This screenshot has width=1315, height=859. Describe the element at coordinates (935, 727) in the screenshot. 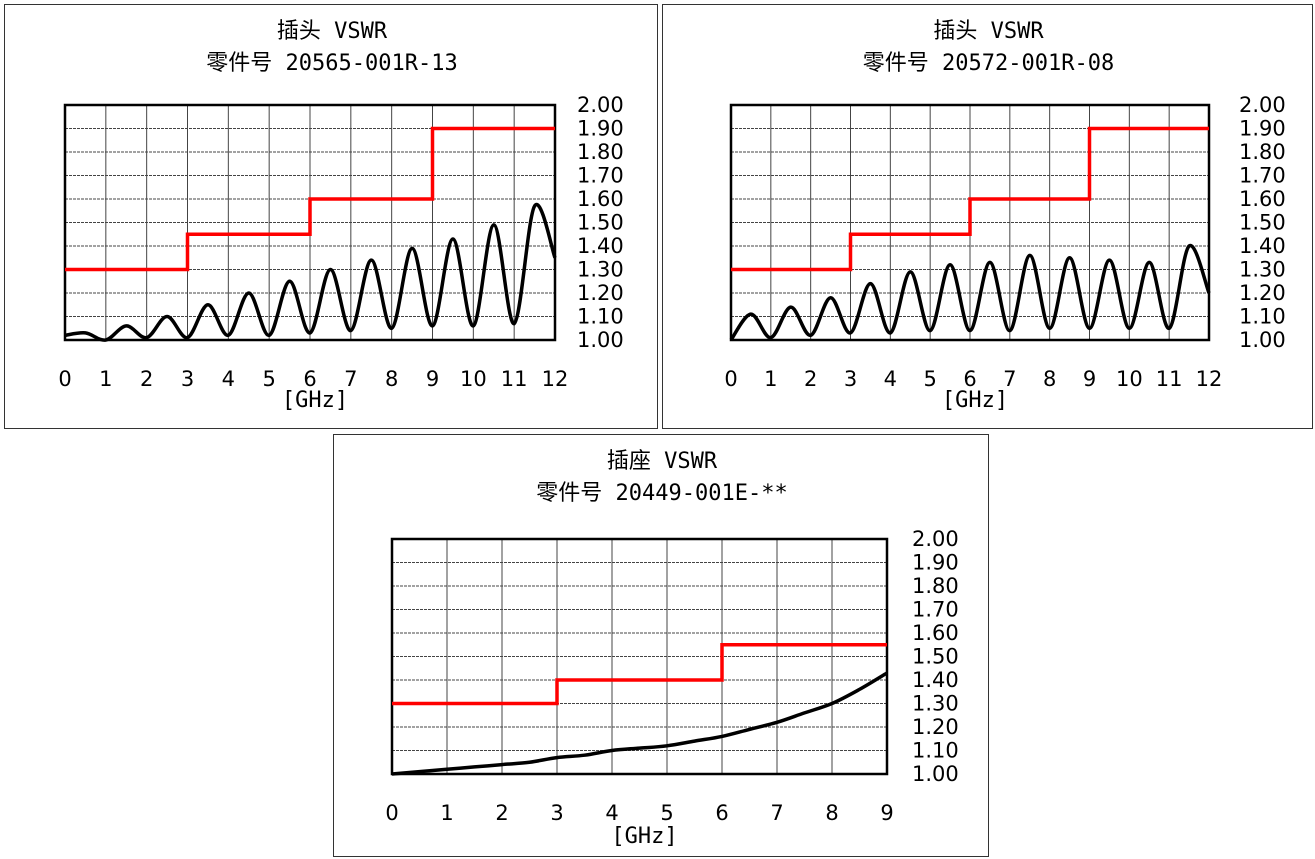

I see `y-tick-label: 1.20` at that location.